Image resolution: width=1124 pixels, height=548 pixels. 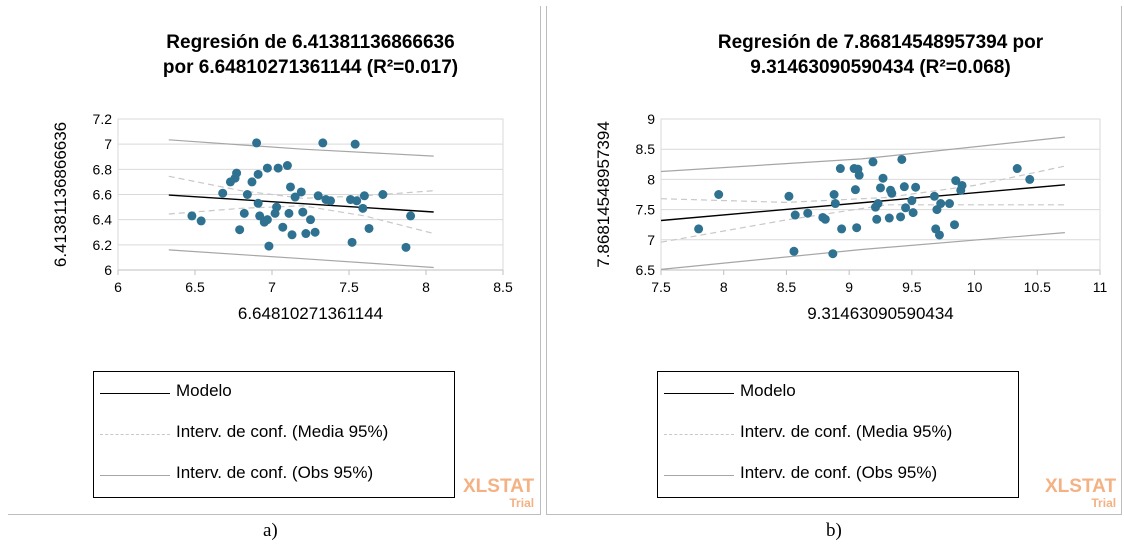 What do you see at coordinates (522, 503) in the screenshot?
I see `watermark-sub: Trial` at bounding box center [522, 503].